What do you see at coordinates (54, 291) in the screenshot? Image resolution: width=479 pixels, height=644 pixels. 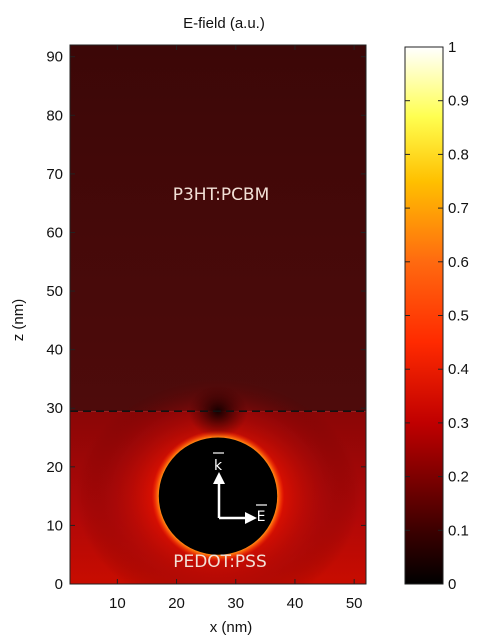 I see `y-tick-label: 50` at bounding box center [54, 291].